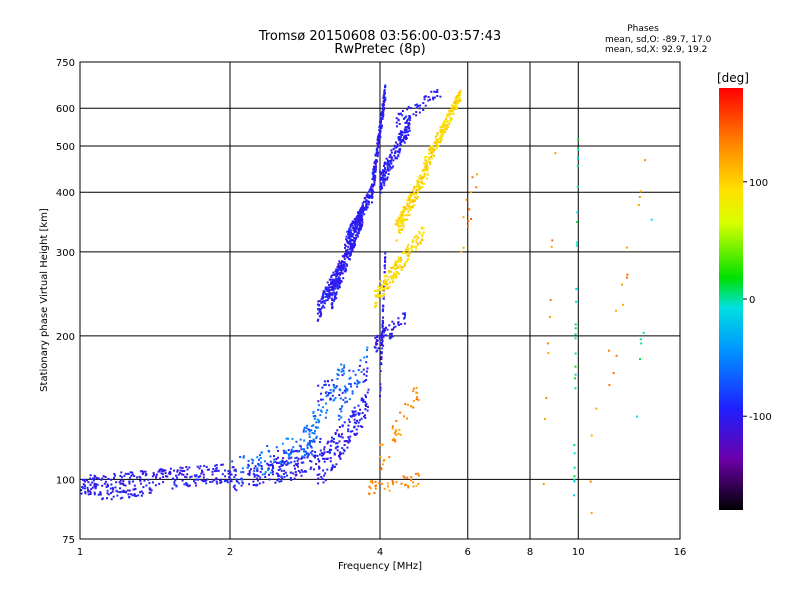 The height and width of the screenshot is (600, 800). What do you see at coordinates (80, 552) in the screenshot?
I see `x-tick-label: 1` at bounding box center [80, 552].